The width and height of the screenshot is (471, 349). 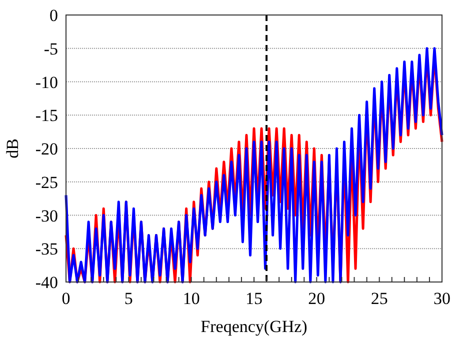 What do you see at coordinates (254, 298) in the screenshot?
I see `x-tick-label: 15` at bounding box center [254, 298].